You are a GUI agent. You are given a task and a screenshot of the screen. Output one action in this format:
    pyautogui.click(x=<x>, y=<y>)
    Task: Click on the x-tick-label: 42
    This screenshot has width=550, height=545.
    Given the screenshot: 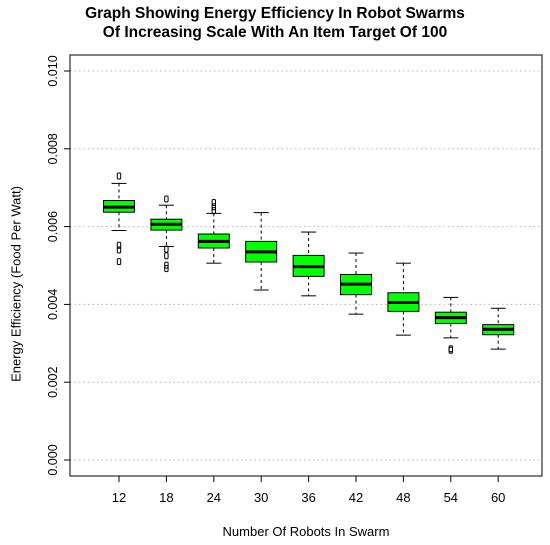 What is the action you would take?
    pyautogui.click(x=356, y=497)
    